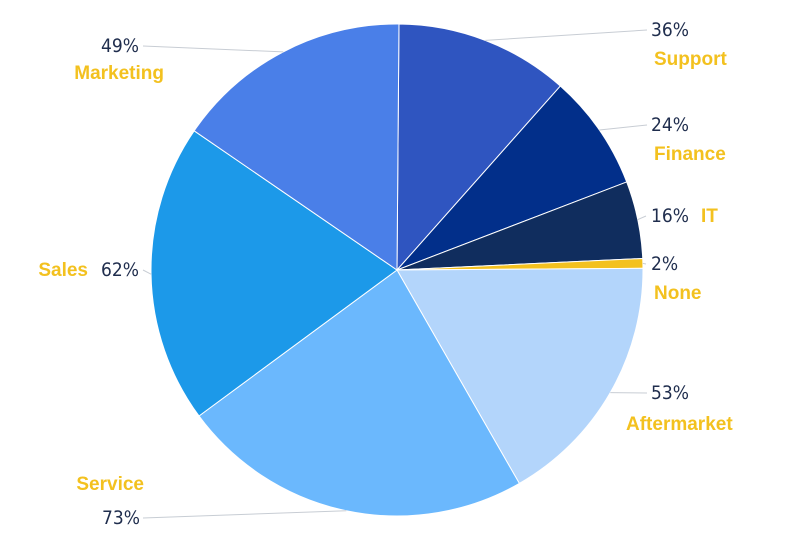  Describe the element at coordinates (121, 518) in the screenshot. I see `slice-value-label: 73%` at that location.